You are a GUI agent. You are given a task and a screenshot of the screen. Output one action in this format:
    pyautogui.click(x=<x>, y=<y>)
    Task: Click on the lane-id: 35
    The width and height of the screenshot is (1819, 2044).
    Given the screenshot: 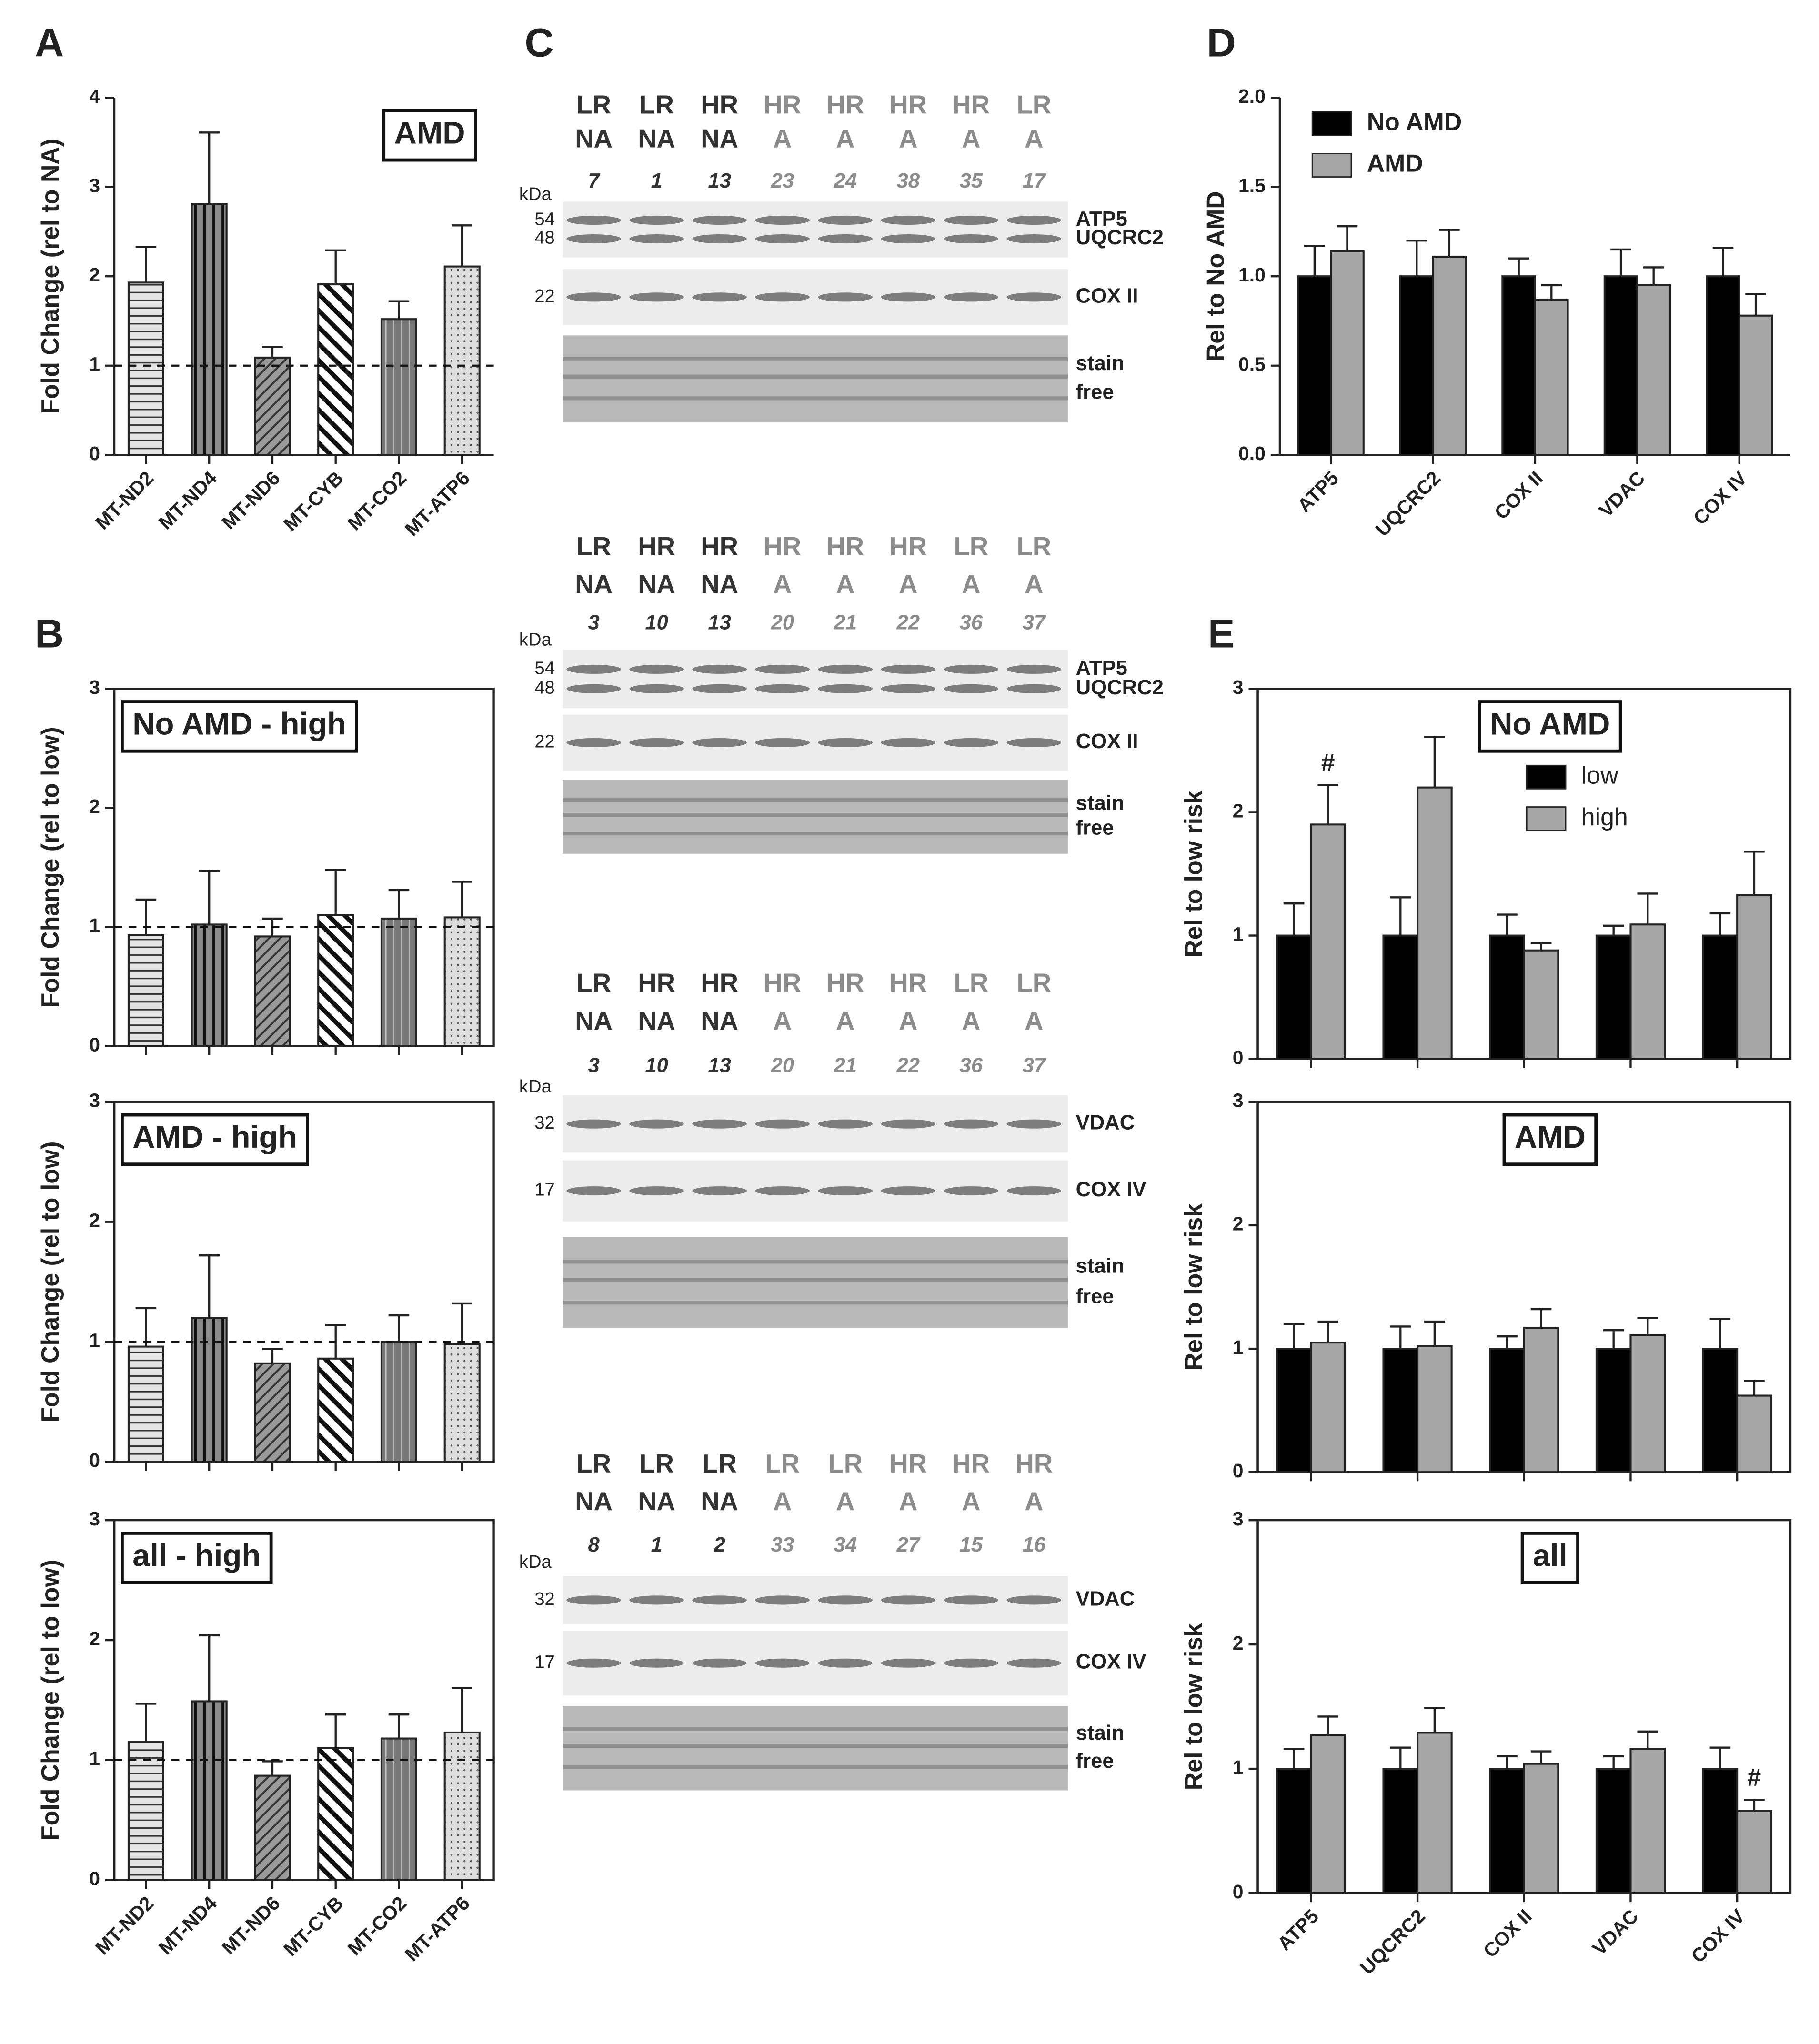 What is the action you would take?
    pyautogui.click(x=971, y=180)
    